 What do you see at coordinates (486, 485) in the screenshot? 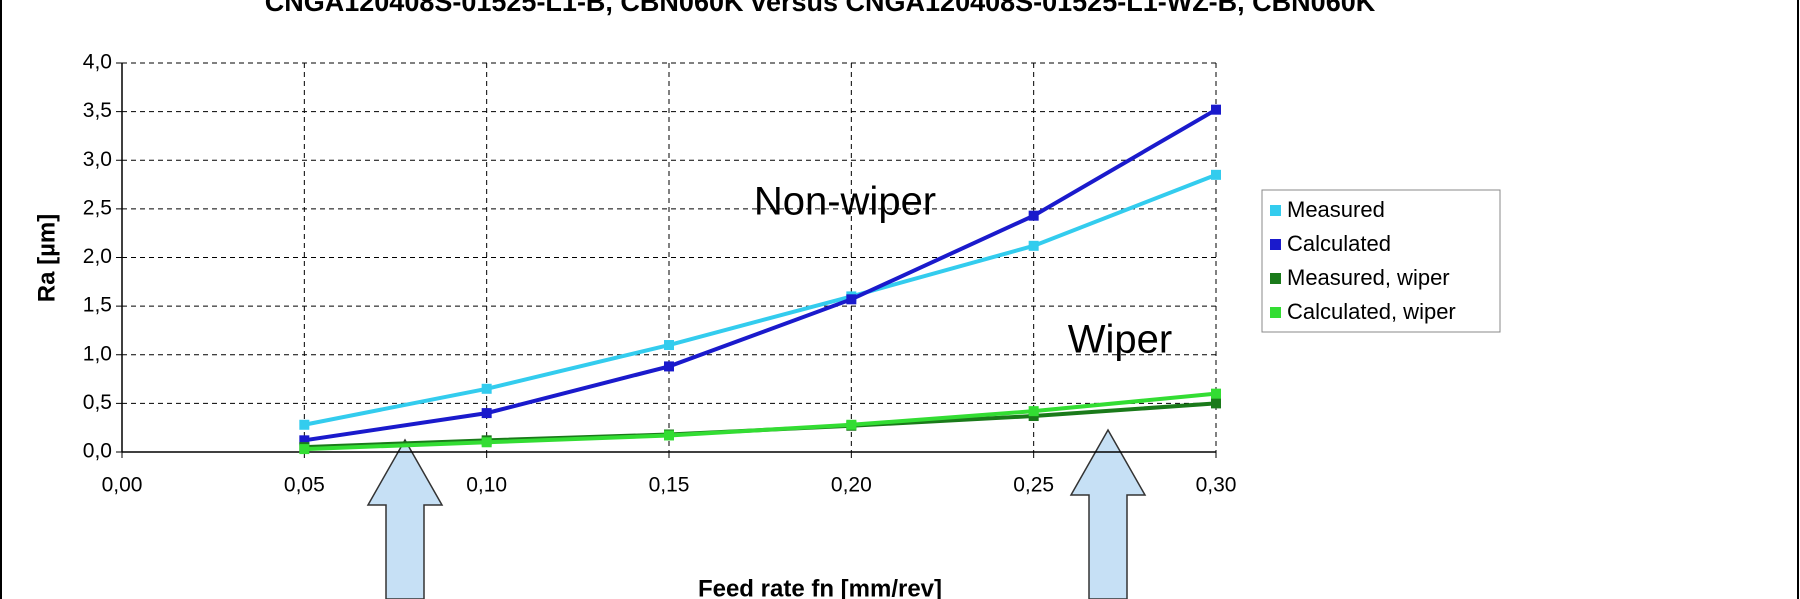
I see `x-tick-label: 0,10` at bounding box center [486, 485].